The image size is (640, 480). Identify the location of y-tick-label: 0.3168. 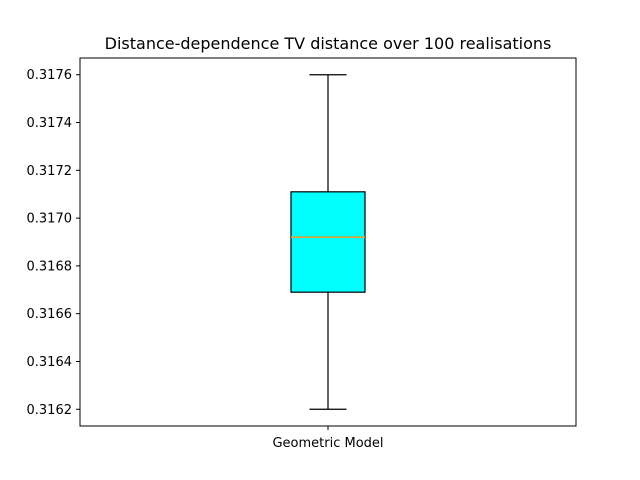
(50, 266).